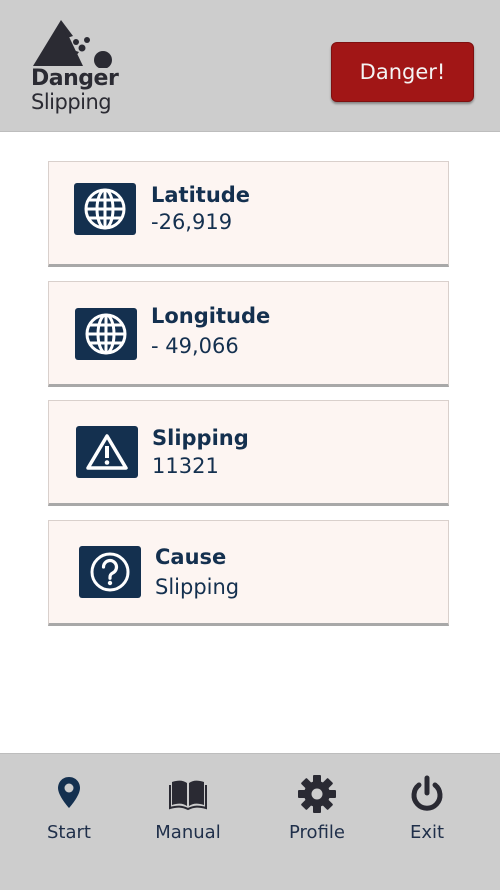 The width and height of the screenshot is (500, 890). Describe the element at coordinates (248, 573) in the screenshot. I see `cause-card: Cause Slipping` at that location.